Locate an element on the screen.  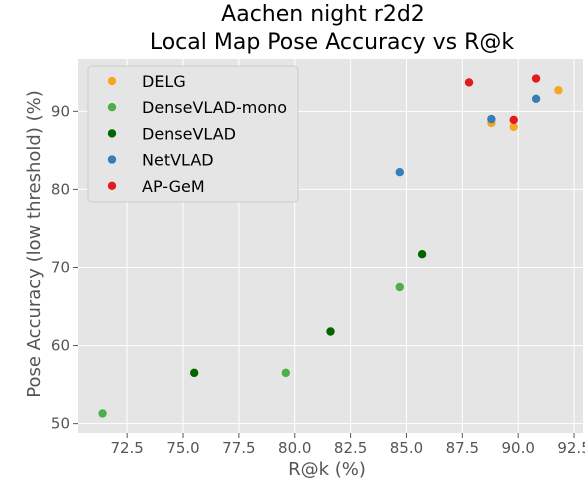
x-tick-label: 77.5 is located at coordinates (238, 448).